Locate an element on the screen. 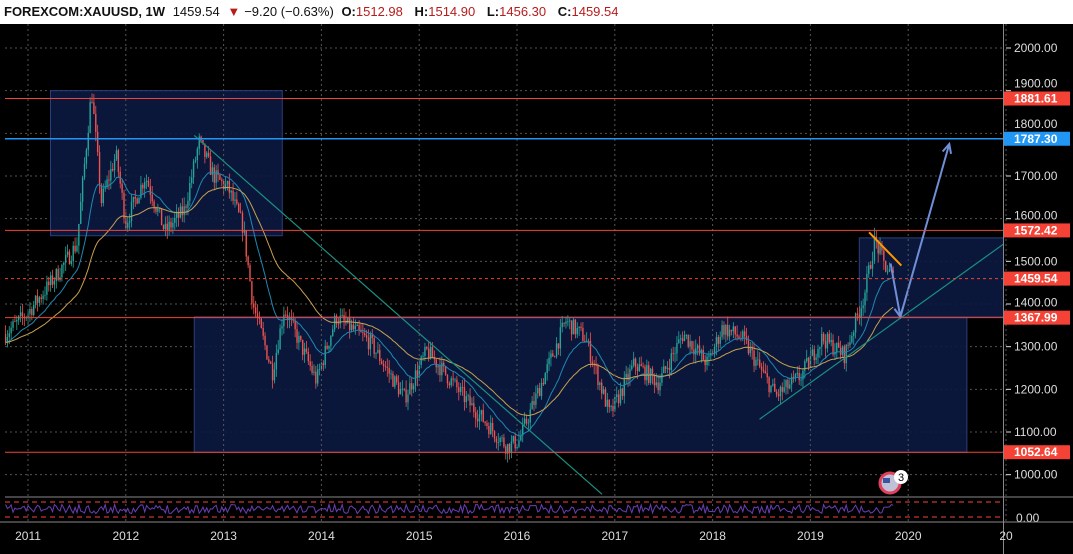 The width and height of the screenshot is (1073, 554). price-level-tag is located at coordinates (1037, 317).